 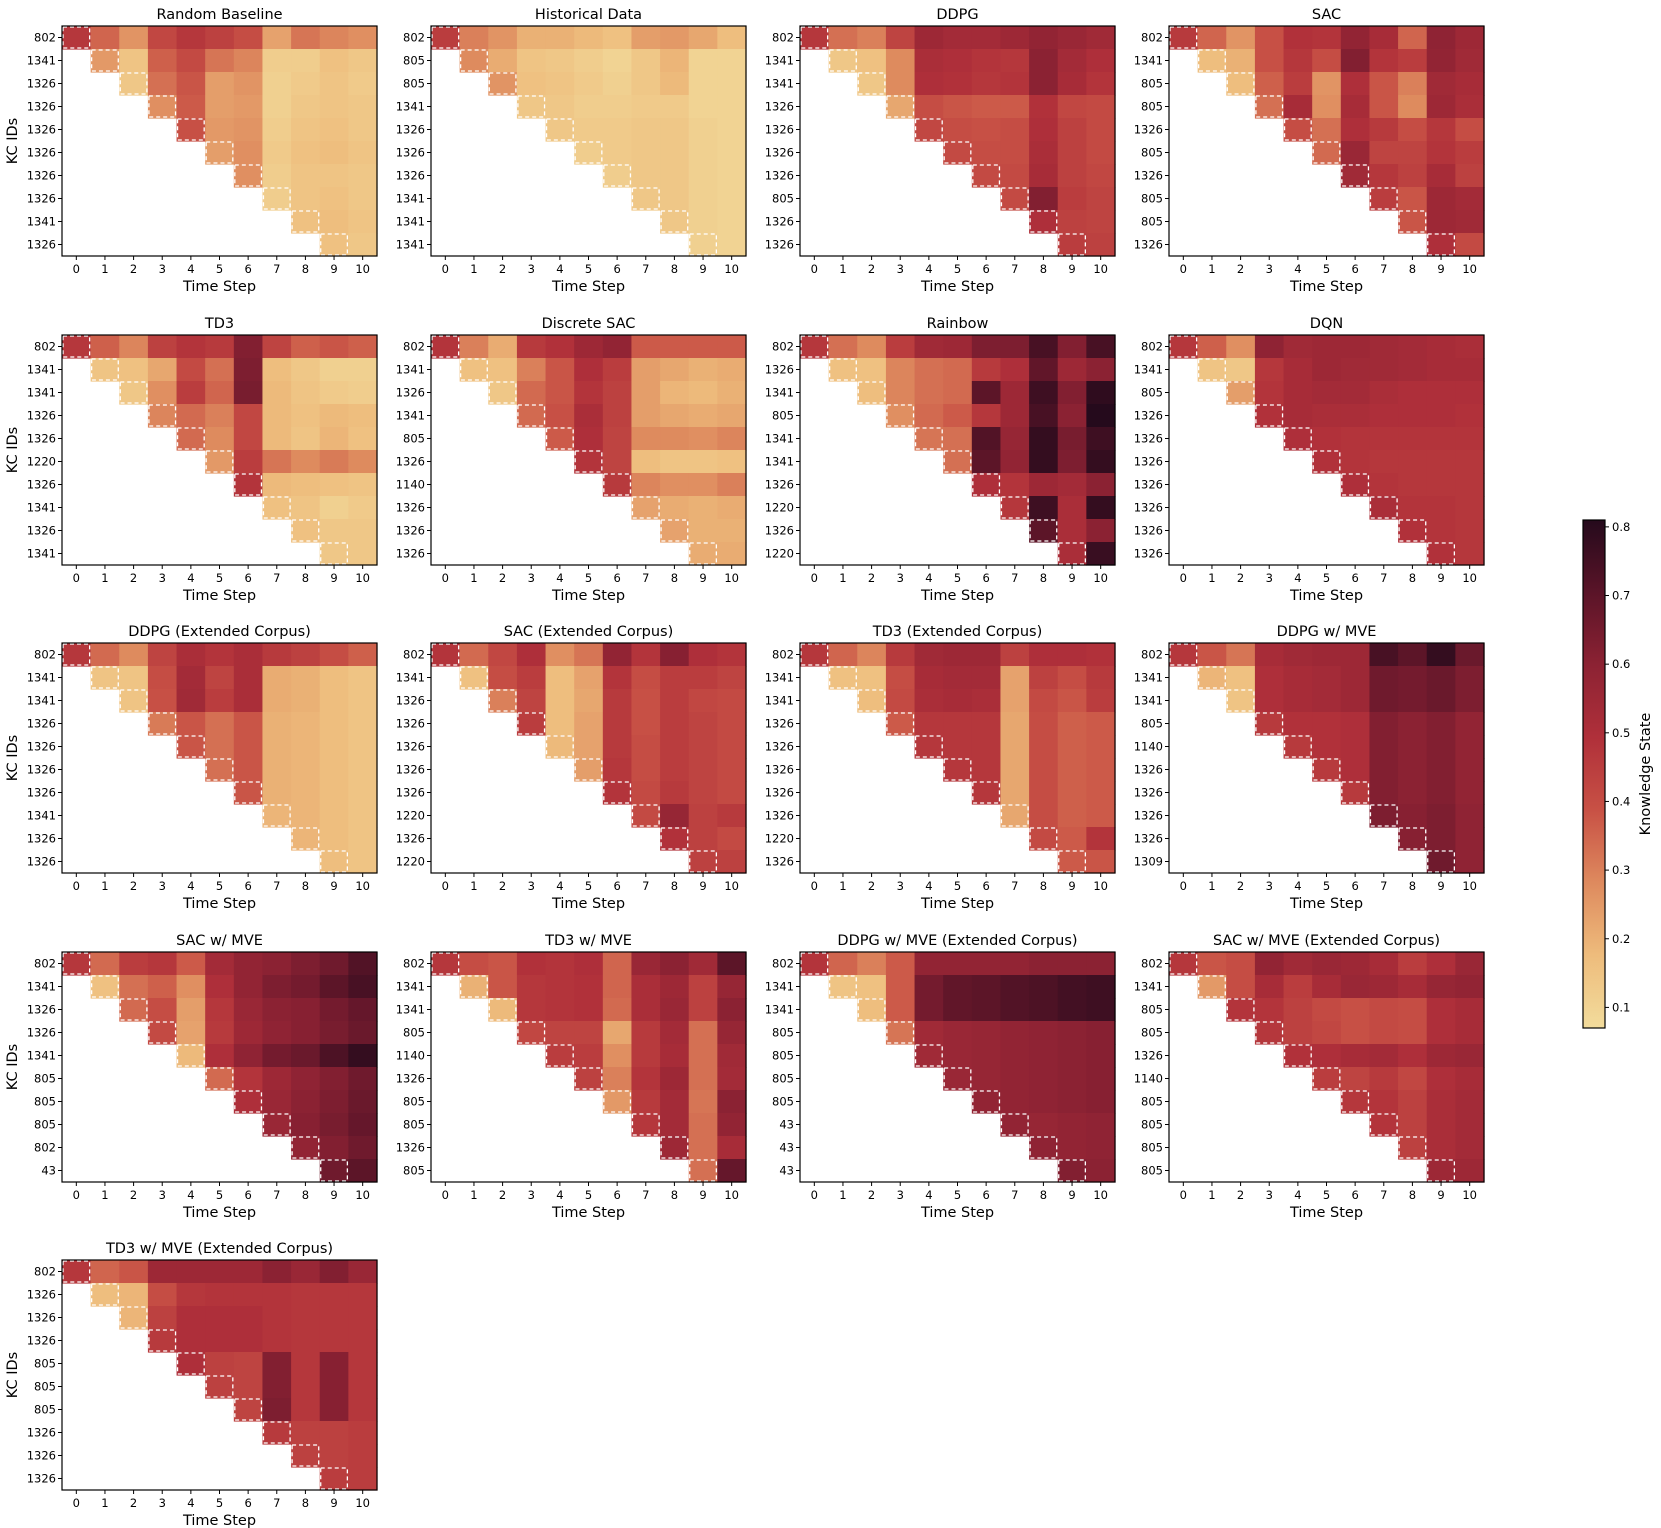 I want to click on x-tick-label: 9, so click(x=1440, y=886).